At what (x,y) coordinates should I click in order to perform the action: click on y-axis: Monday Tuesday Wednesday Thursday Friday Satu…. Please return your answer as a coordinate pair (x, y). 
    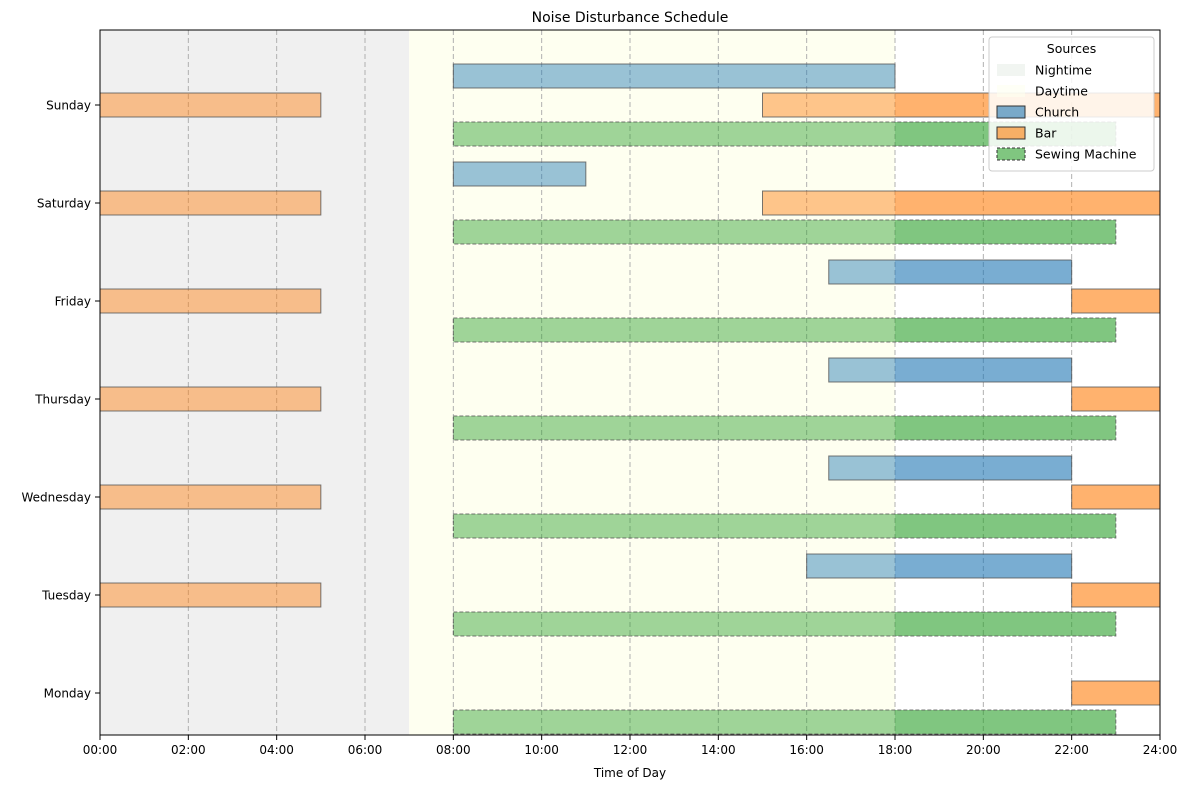
    Looking at the image, I should click on (61, 400).